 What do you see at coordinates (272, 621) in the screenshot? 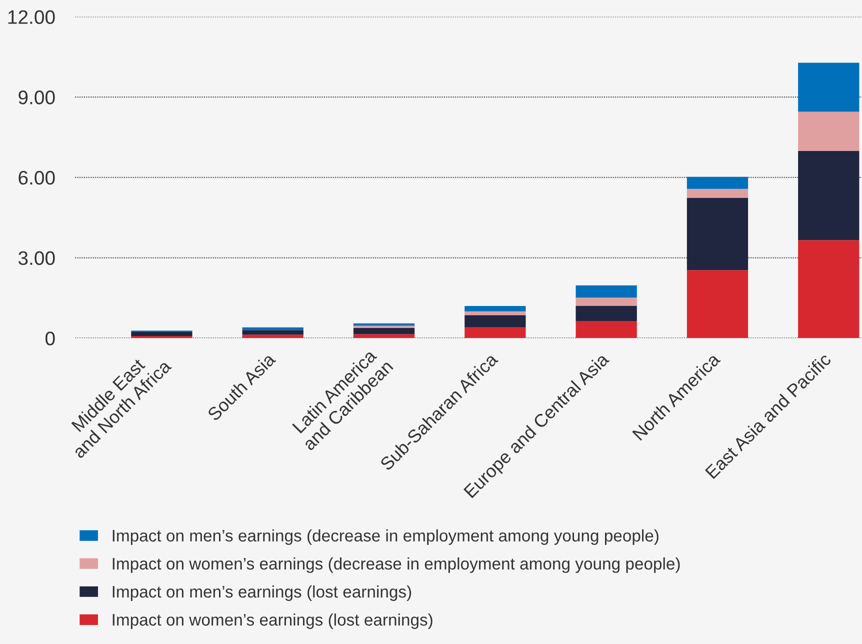
I see `legend-label: Impact on women’s earnings (lost earnings)` at bounding box center [272, 621].